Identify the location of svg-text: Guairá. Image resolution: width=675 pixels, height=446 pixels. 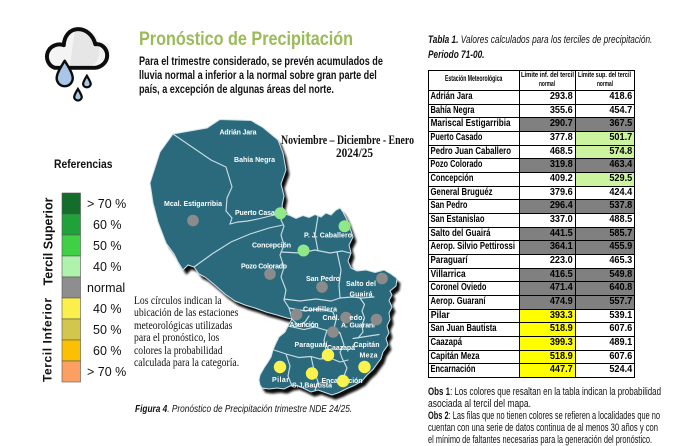
(361, 295).